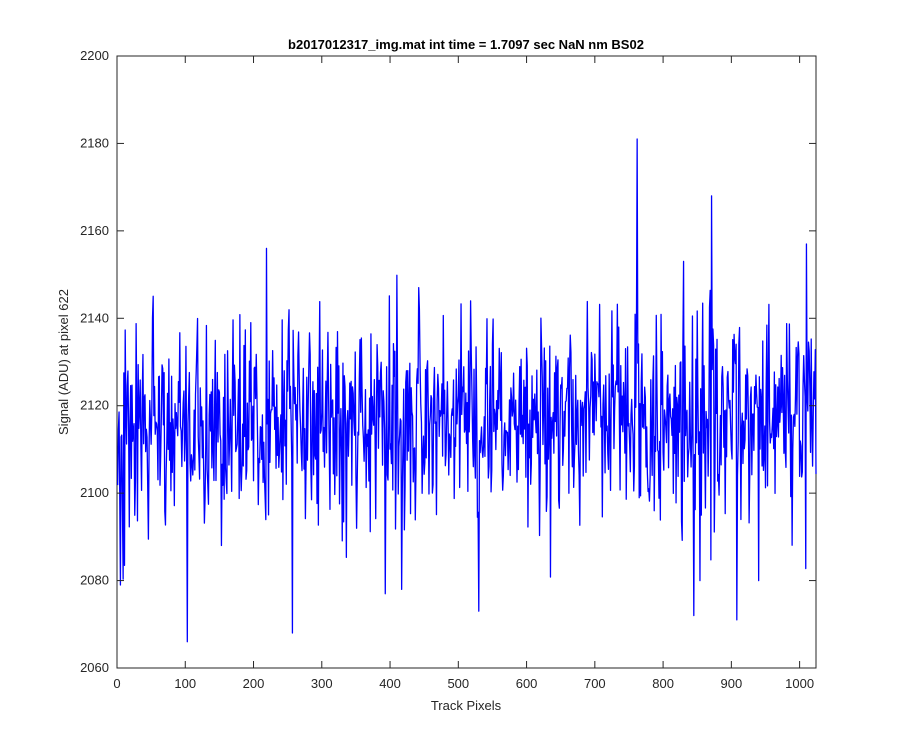  What do you see at coordinates (595, 683) in the screenshot?
I see `x-tick-label: 700` at bounding box center [595, 683].